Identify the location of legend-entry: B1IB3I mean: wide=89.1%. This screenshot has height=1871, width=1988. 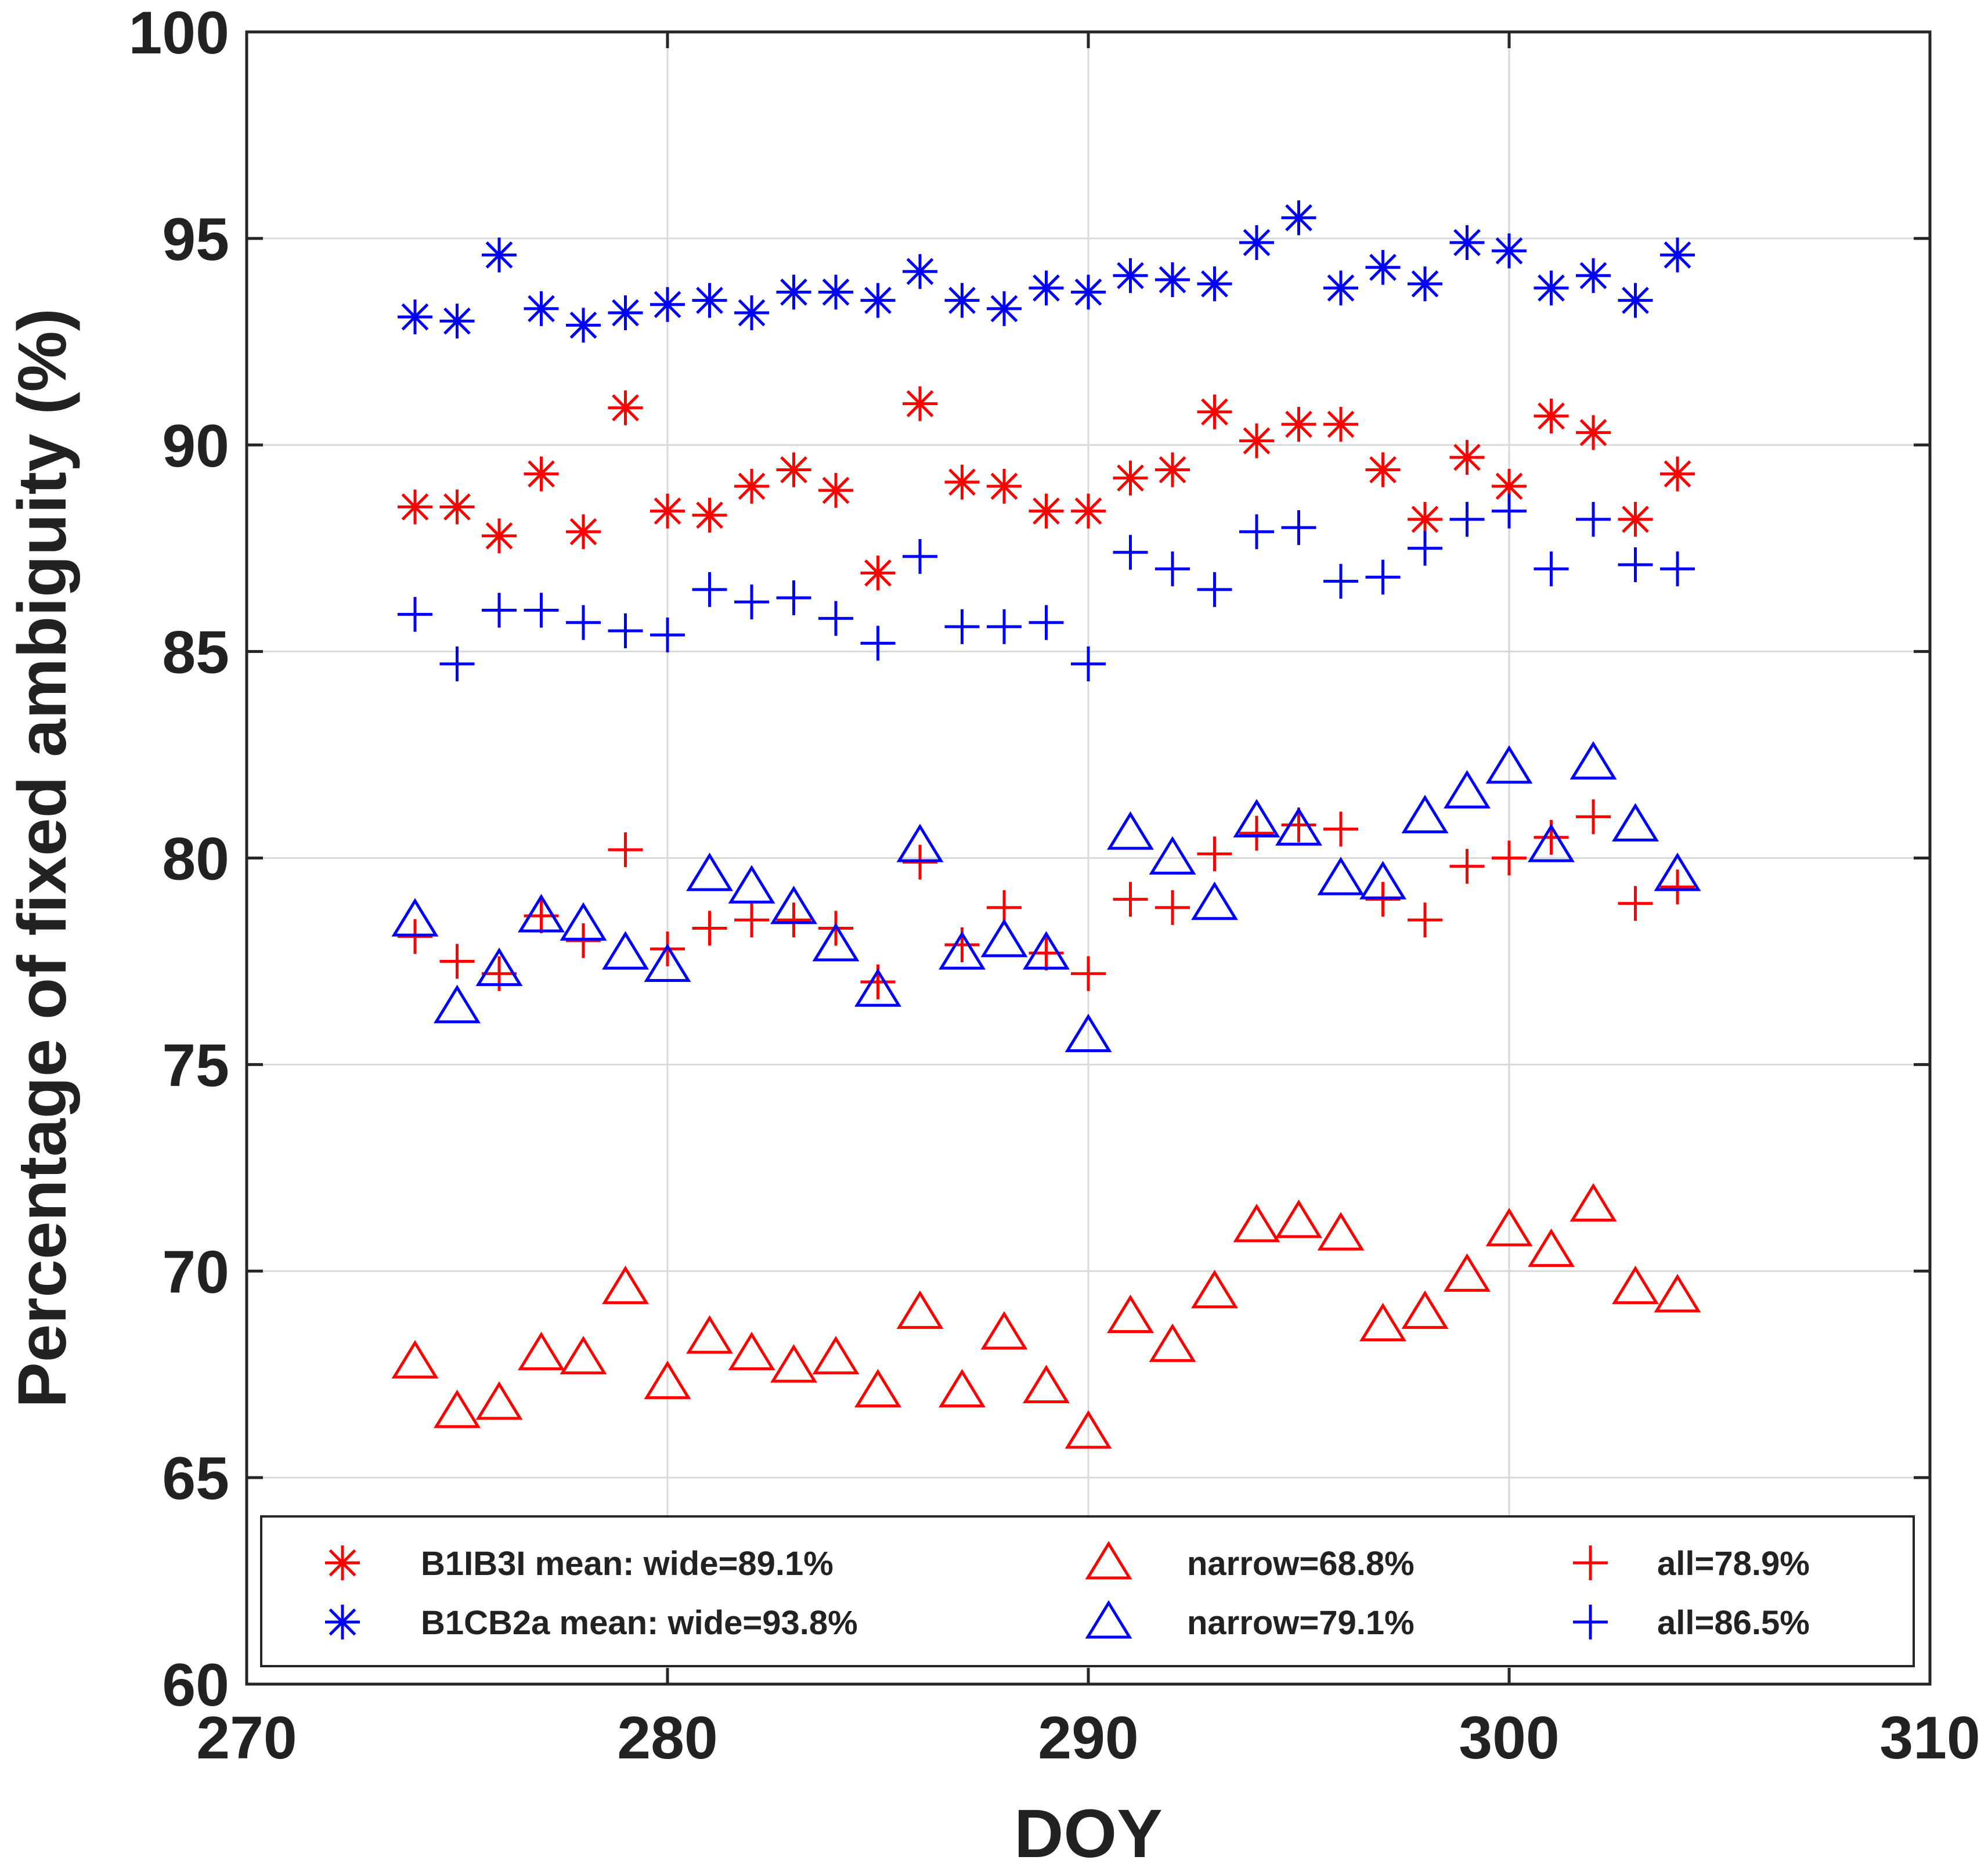
(627, 1564).